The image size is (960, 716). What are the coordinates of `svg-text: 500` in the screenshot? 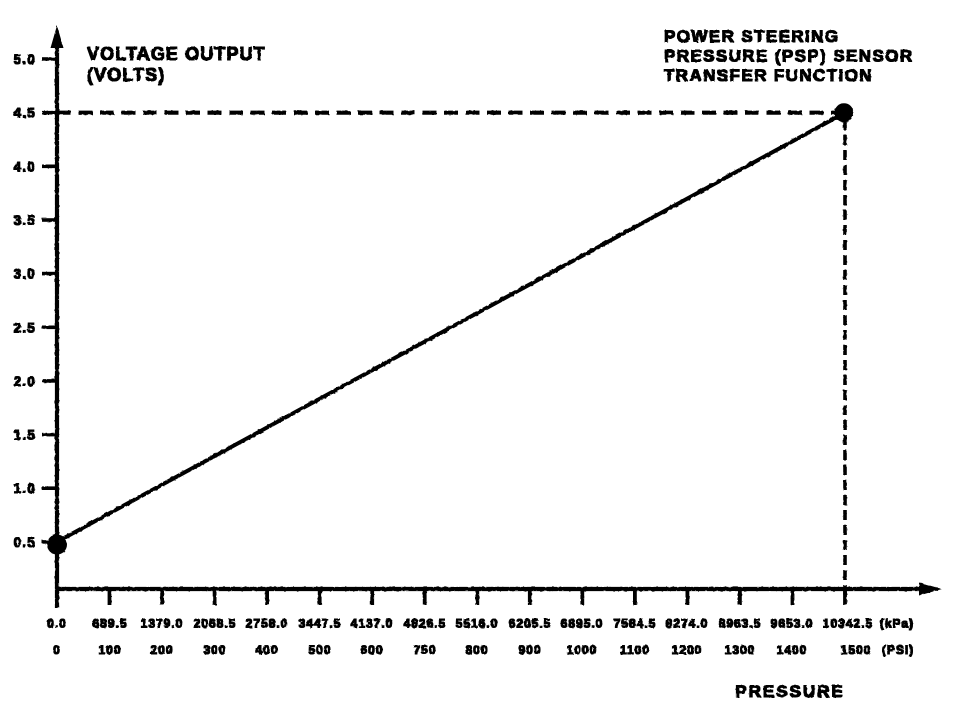 It's located at (319, 650).